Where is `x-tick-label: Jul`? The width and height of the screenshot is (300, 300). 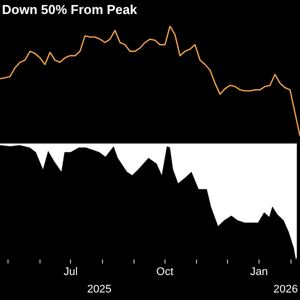
x-tick-label: Jul is located at coordinates (71, 272).